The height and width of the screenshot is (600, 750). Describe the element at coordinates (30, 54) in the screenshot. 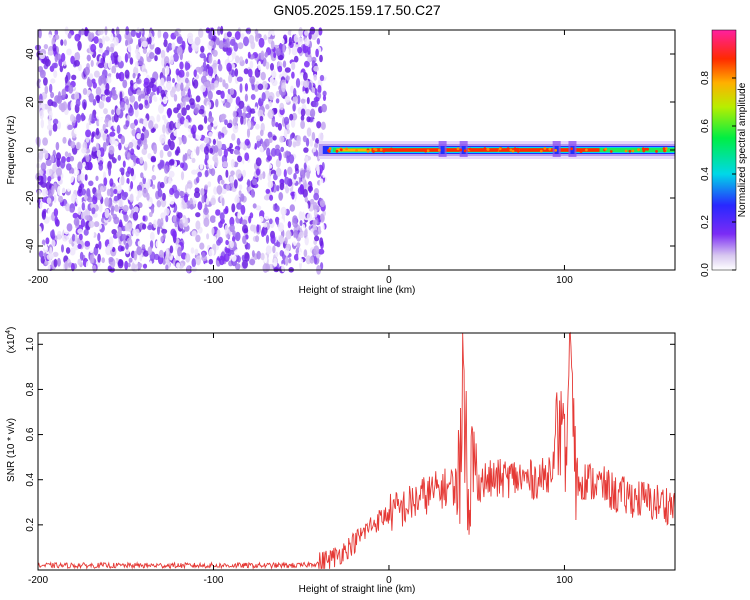

I see `y-tick-label: 40` at that location.